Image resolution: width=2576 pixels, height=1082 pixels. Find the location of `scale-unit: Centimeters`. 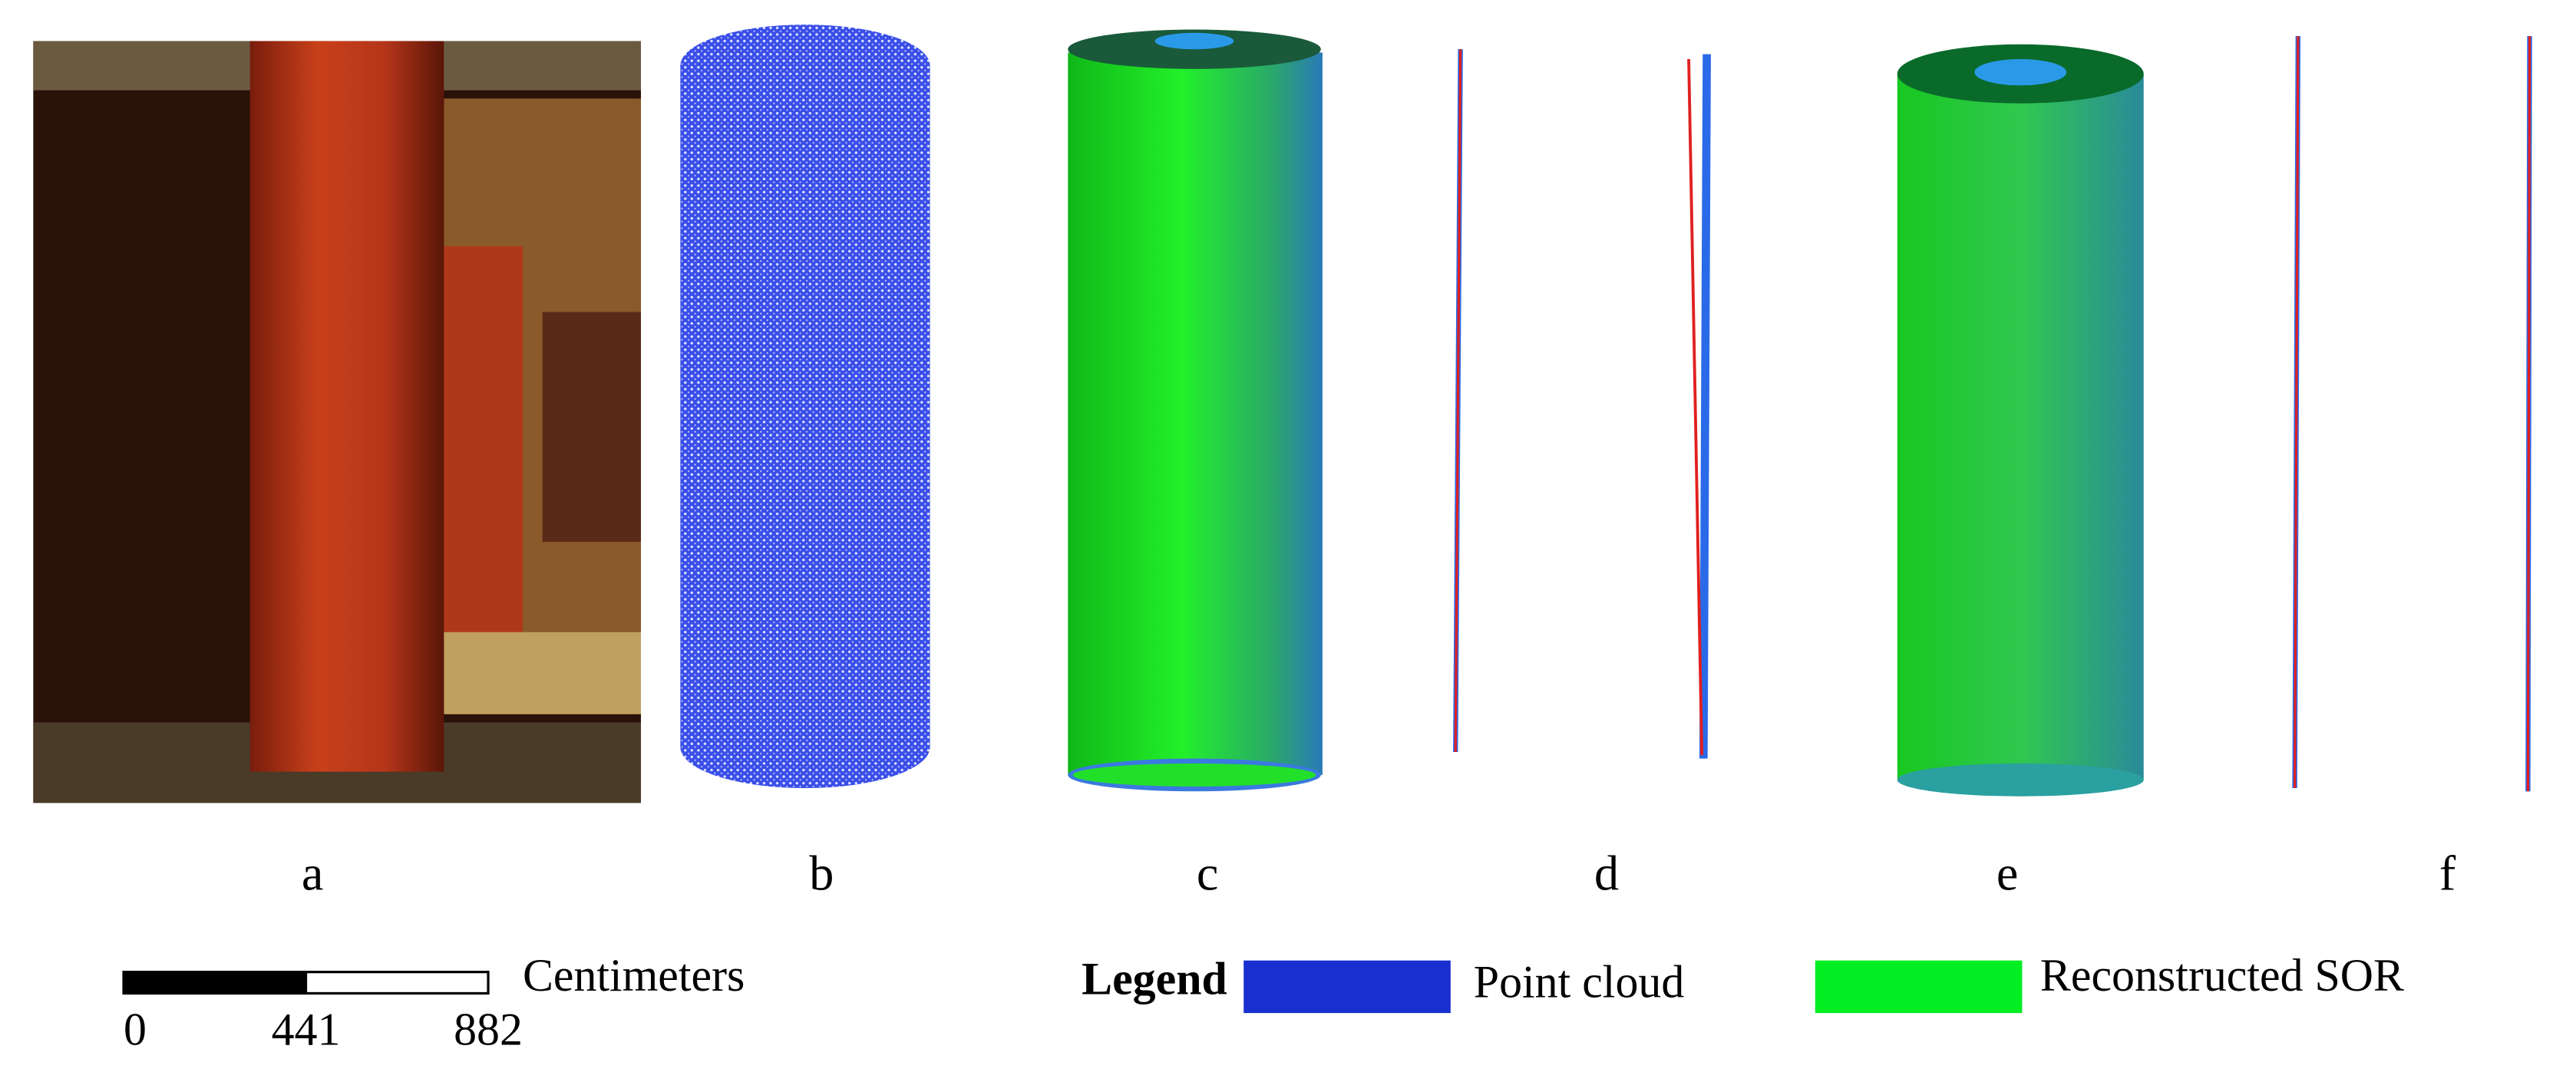

scale-unit: Centimeters is located at coordinates (634, 975).